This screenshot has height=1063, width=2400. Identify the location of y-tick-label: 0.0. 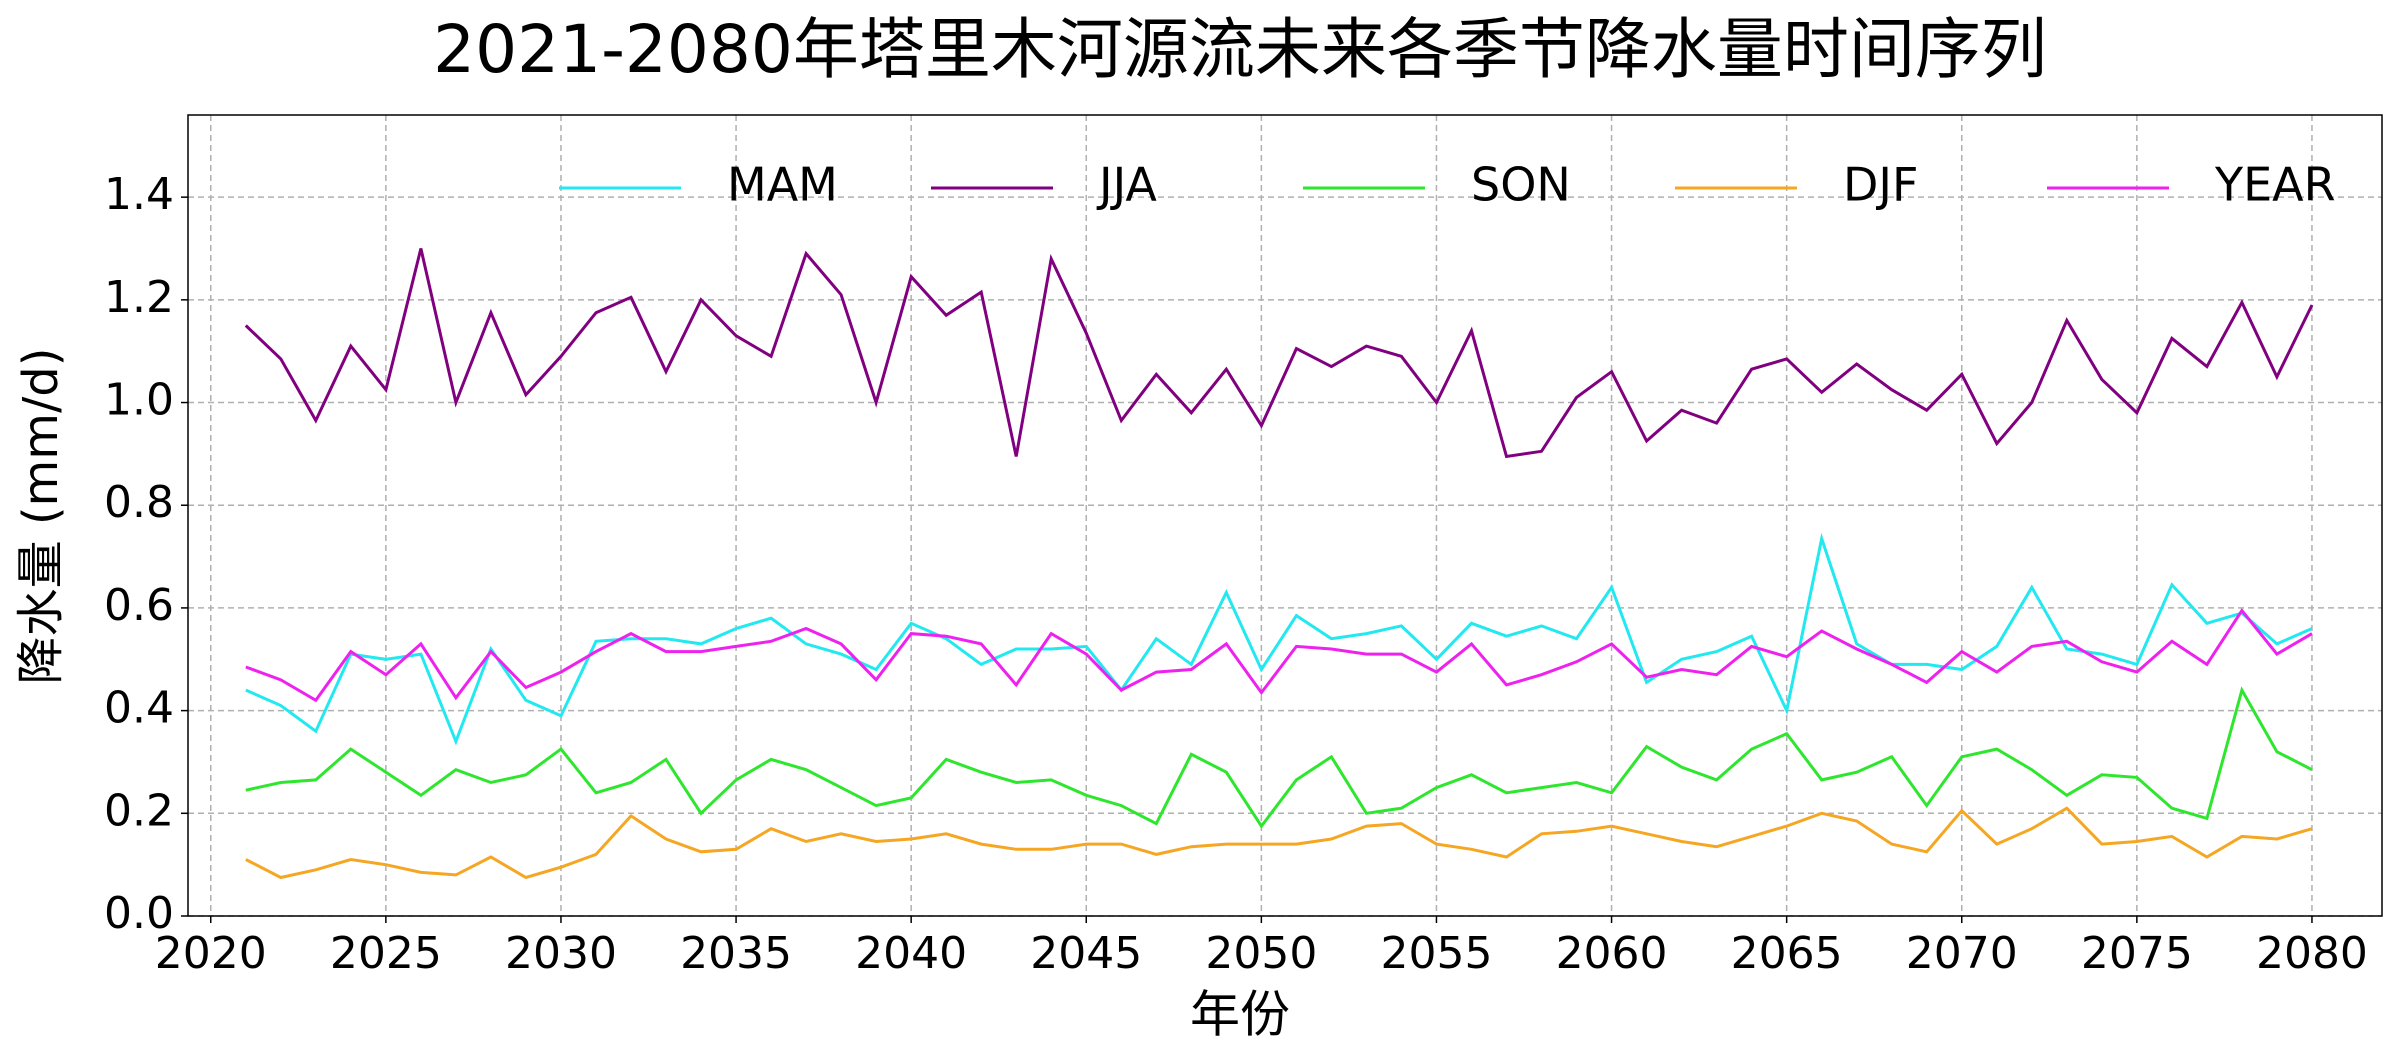
(139, 913).